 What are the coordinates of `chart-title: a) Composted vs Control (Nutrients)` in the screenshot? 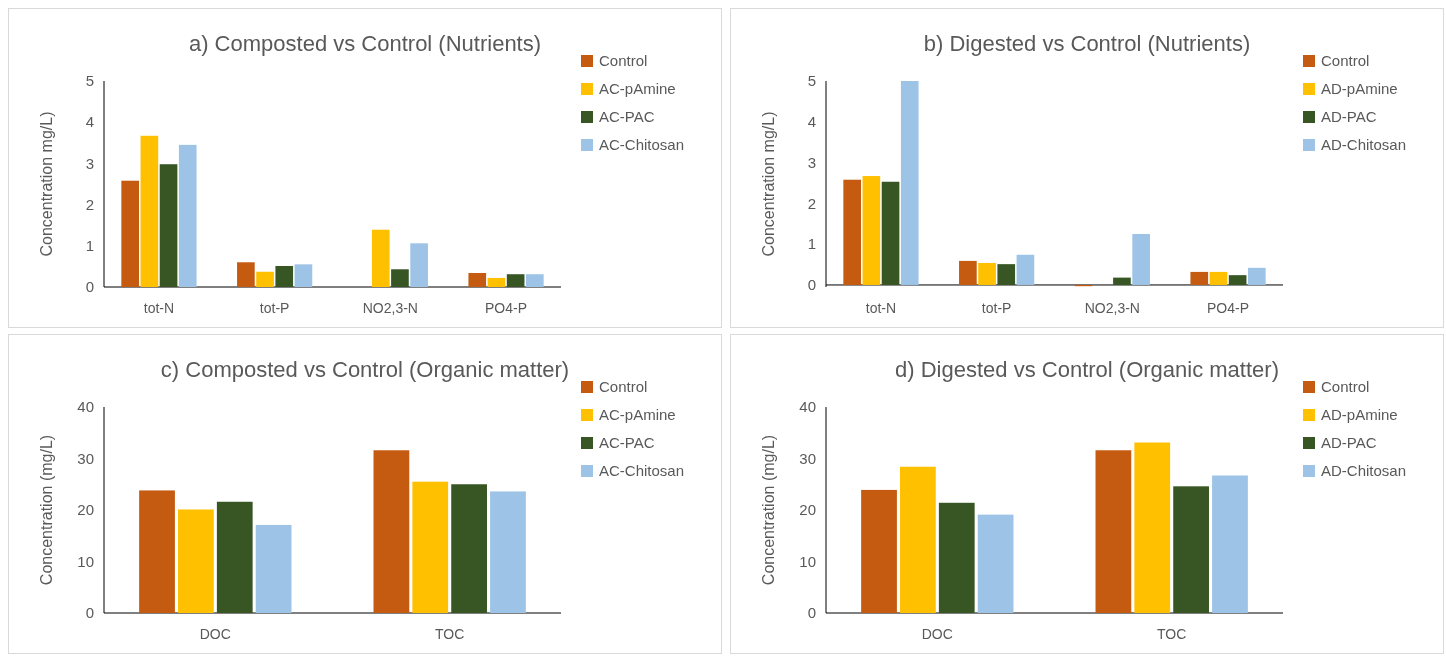 It's located at (365, 43).